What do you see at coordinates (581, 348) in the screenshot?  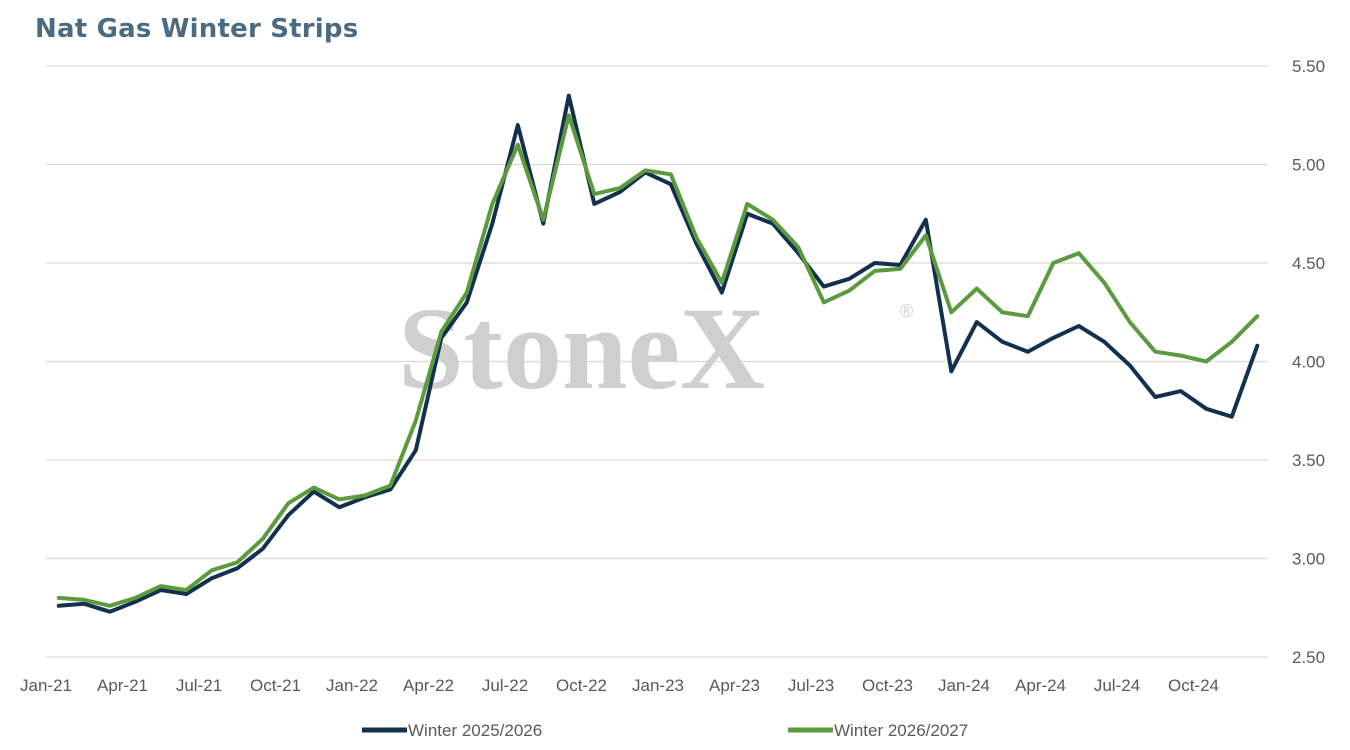 I see `watermark-text: StoneX` at bounding box center [581, 348].